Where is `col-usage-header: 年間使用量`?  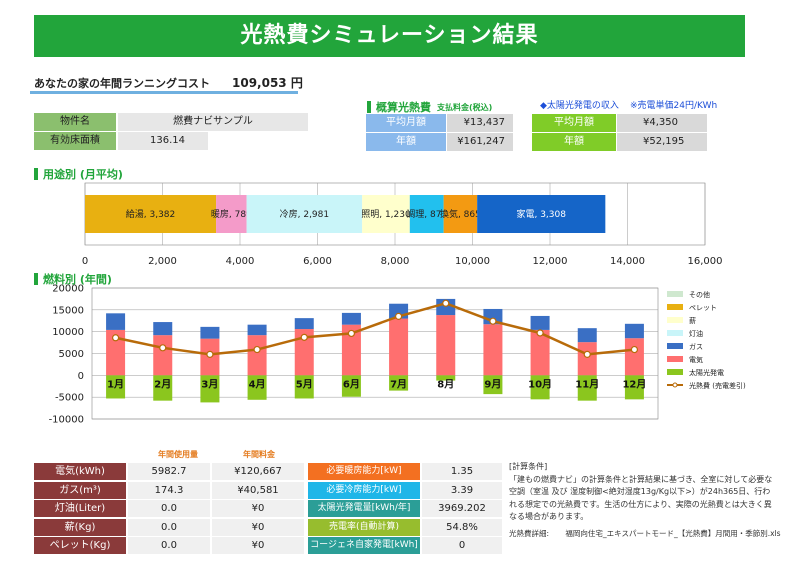 col-usage-header: 年間使用量 is located at coordinates (178, 454).